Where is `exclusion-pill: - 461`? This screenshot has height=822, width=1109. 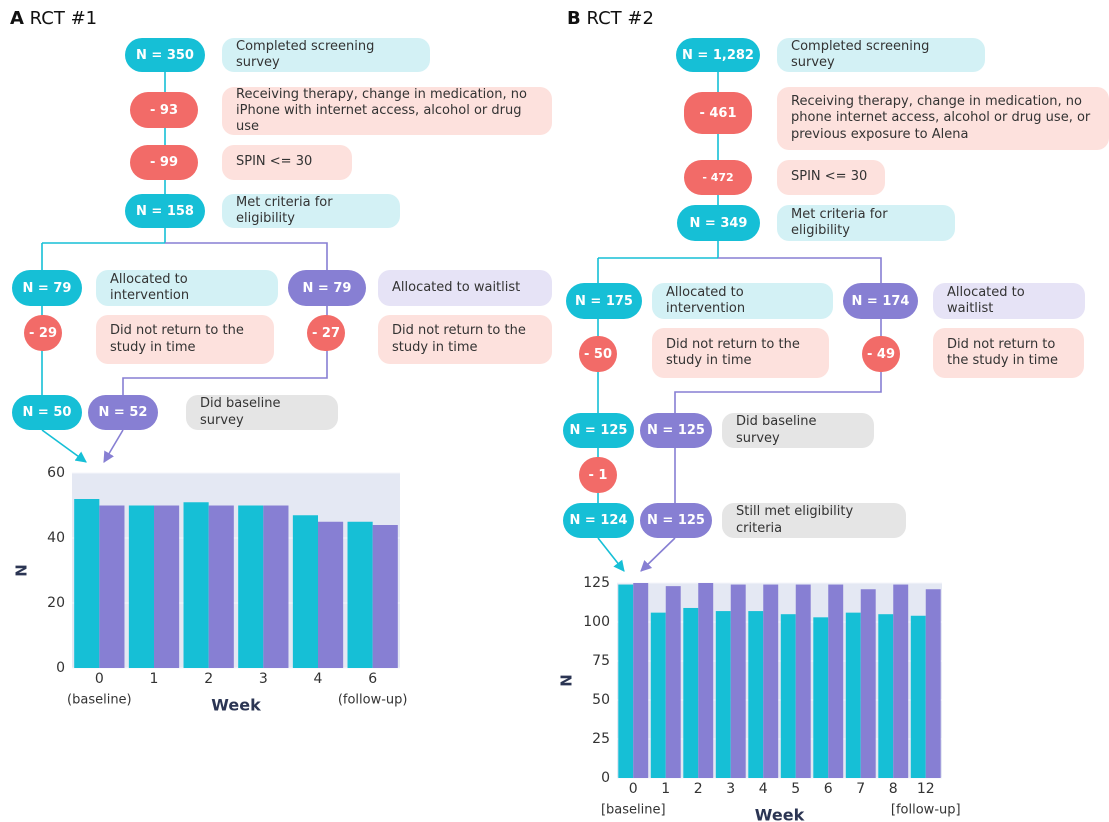
exclusion-pill: - 461 is located at coordinates (718, 113).